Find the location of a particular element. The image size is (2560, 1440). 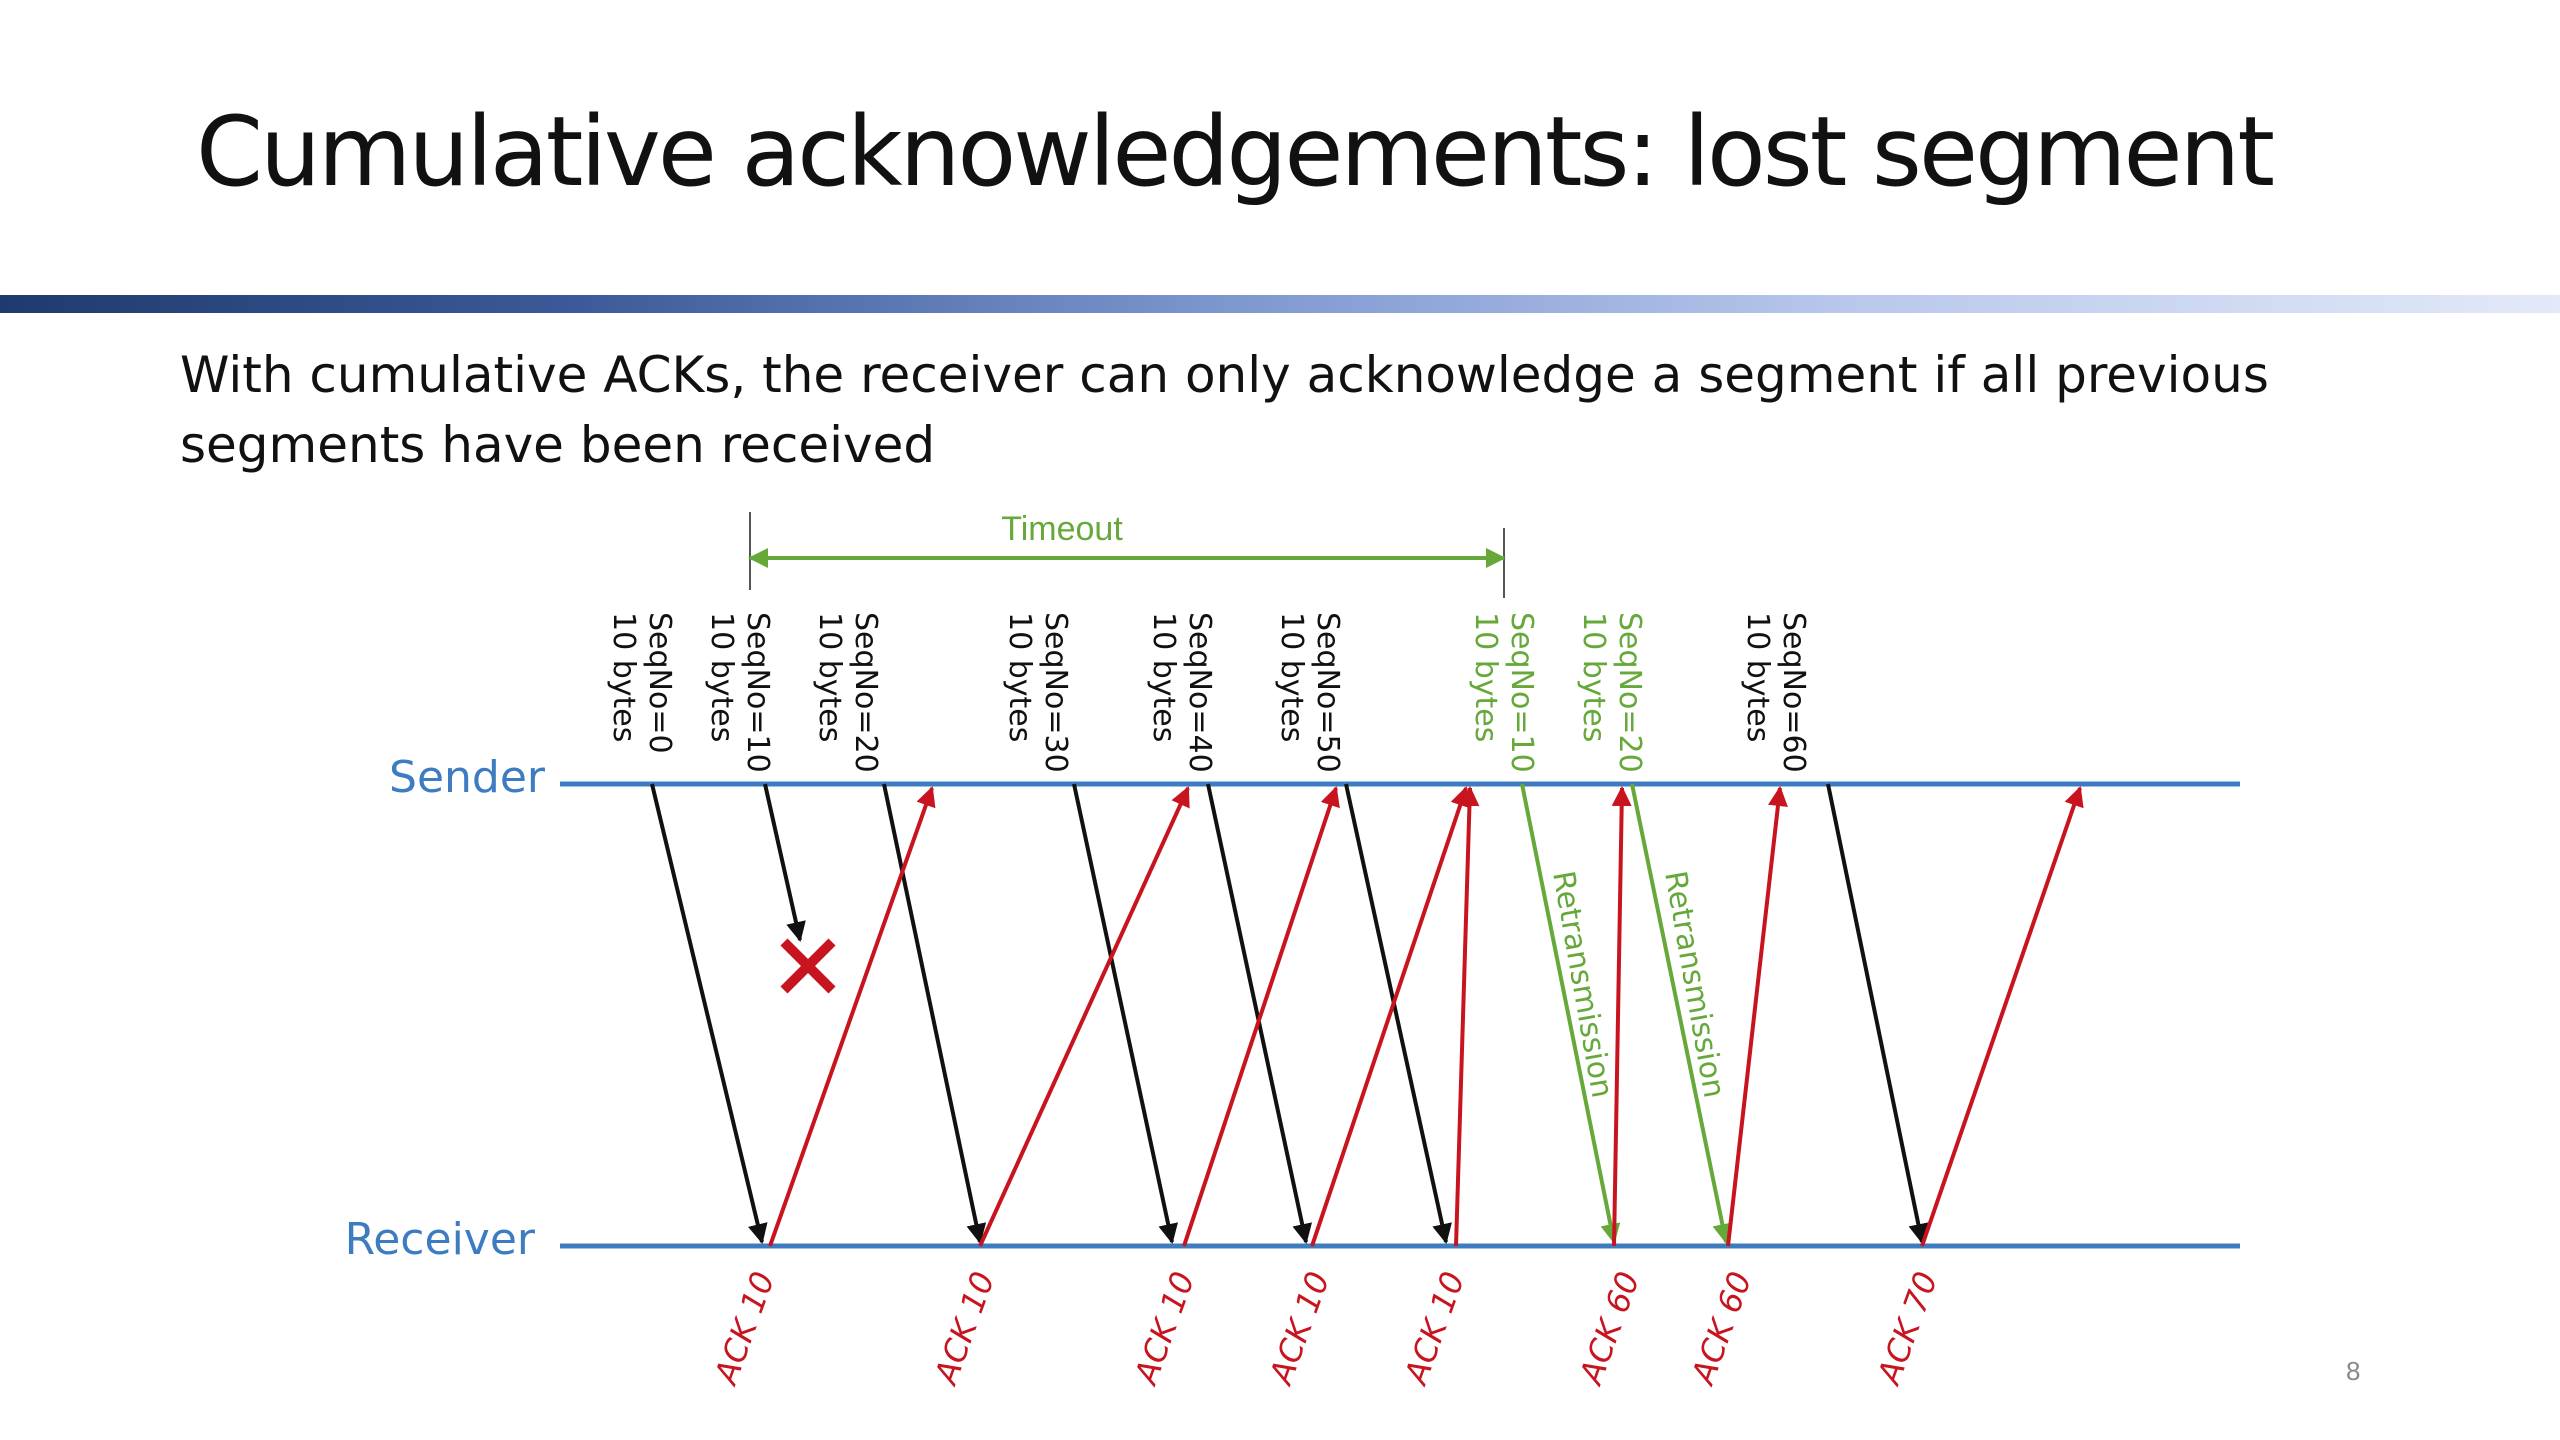

segment-seqno: SeqNo=0 is located at coordinates (659, 683).